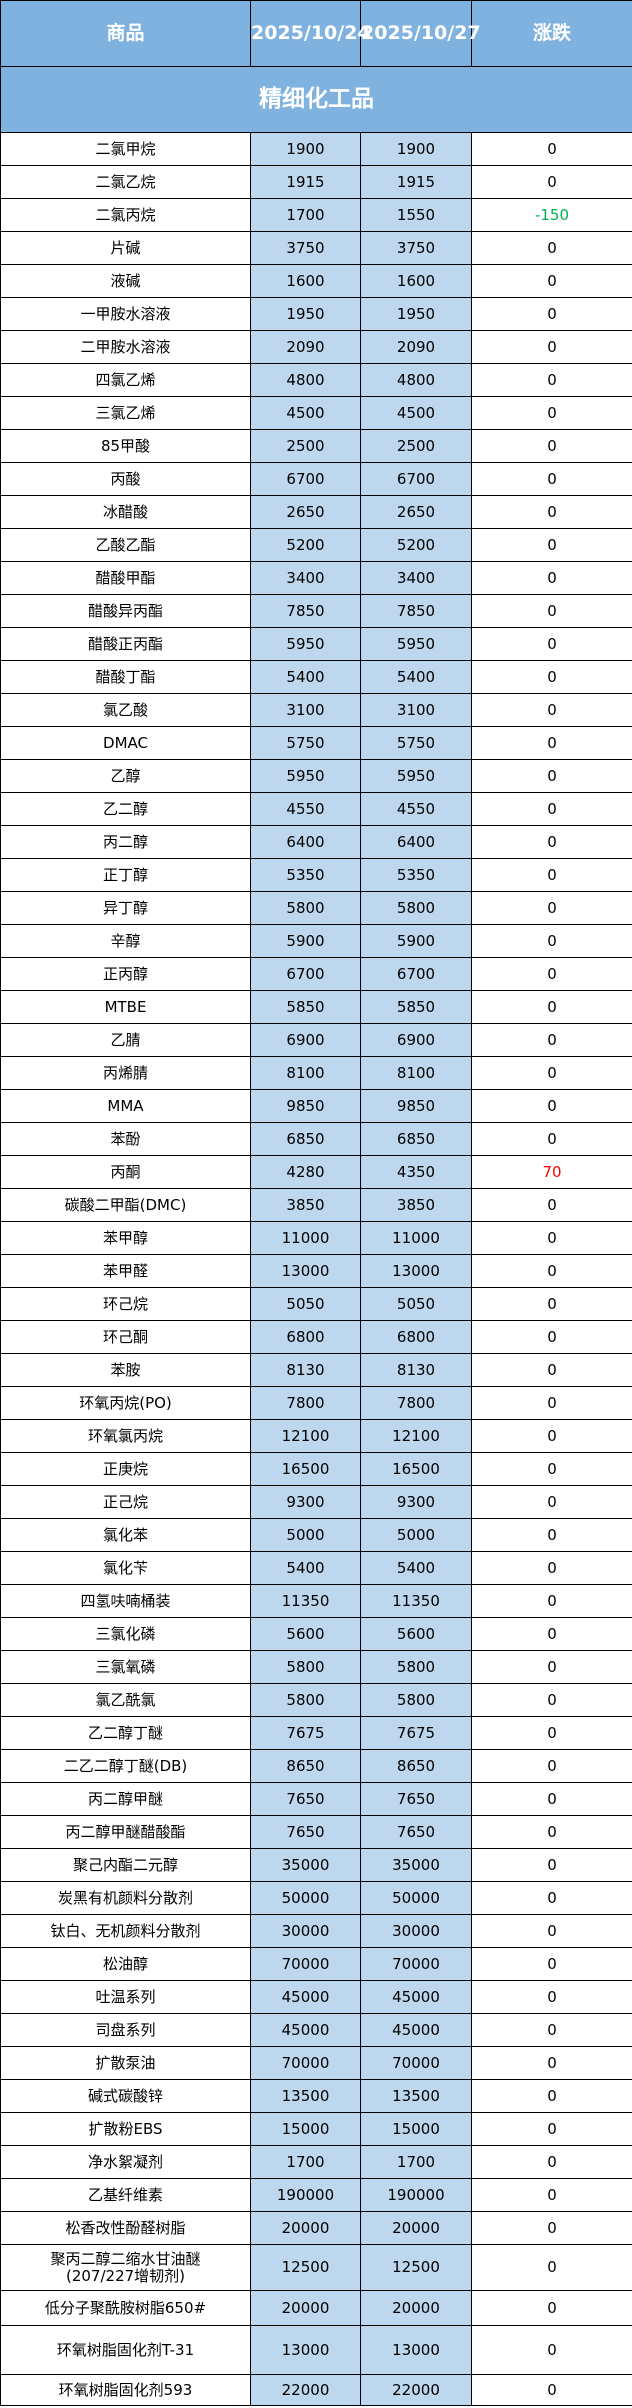 The image size is (632, 2408). Describe the element at coordinates (416, 611) in the screenshot. I see `price-date2: 7850` at that location.